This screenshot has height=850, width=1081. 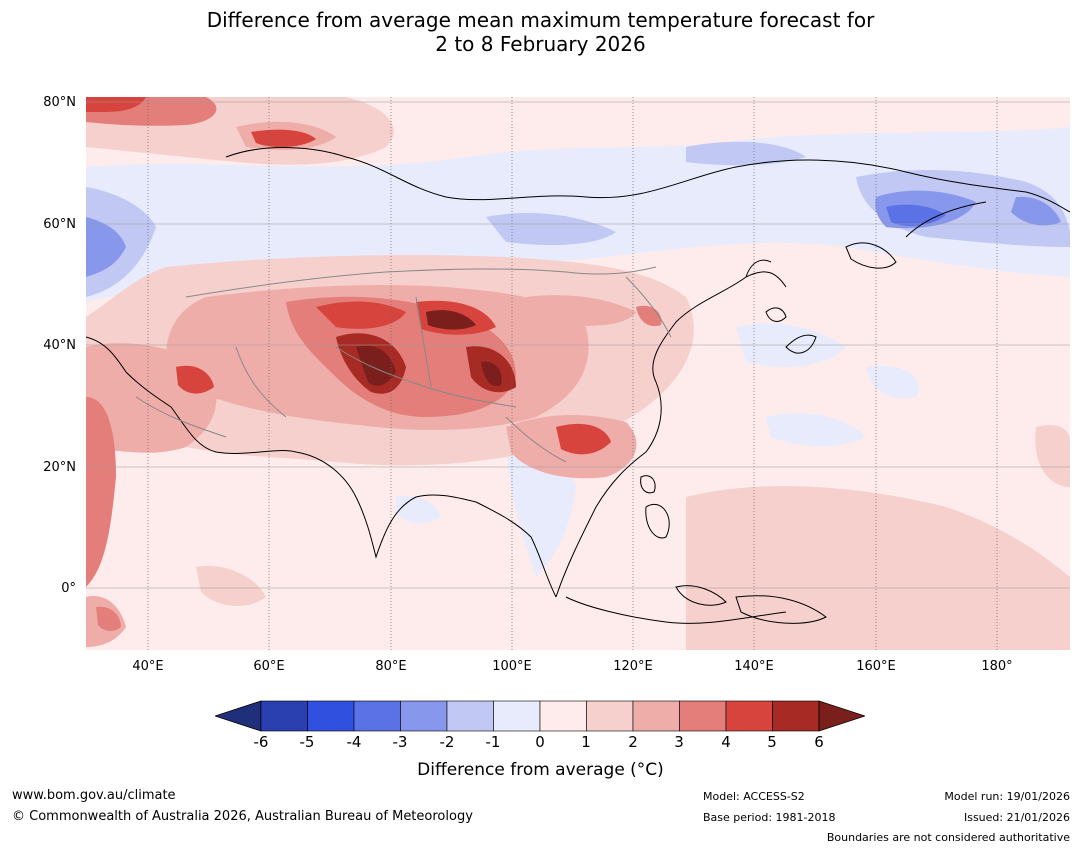 I want to click on lon-label-80e: 80°E, so click(x=391, y=666).